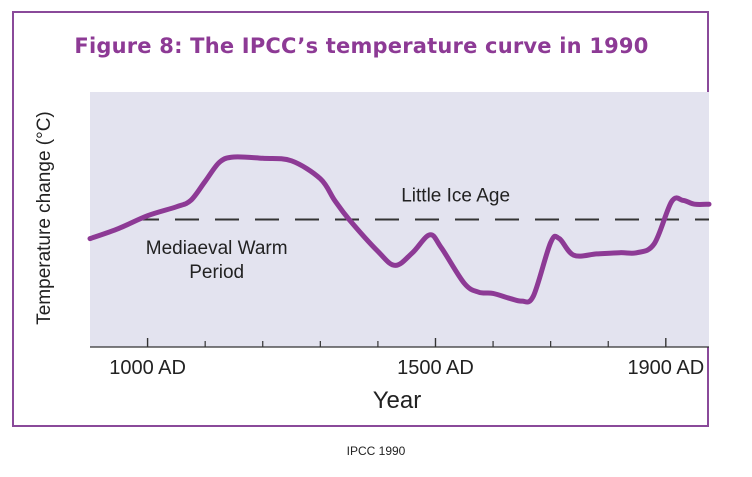  What do you see at coordinates (217, 248) in the screenshot?
I see `annotation-label: Mediaeval Warm` at bounding box center [217, 248].